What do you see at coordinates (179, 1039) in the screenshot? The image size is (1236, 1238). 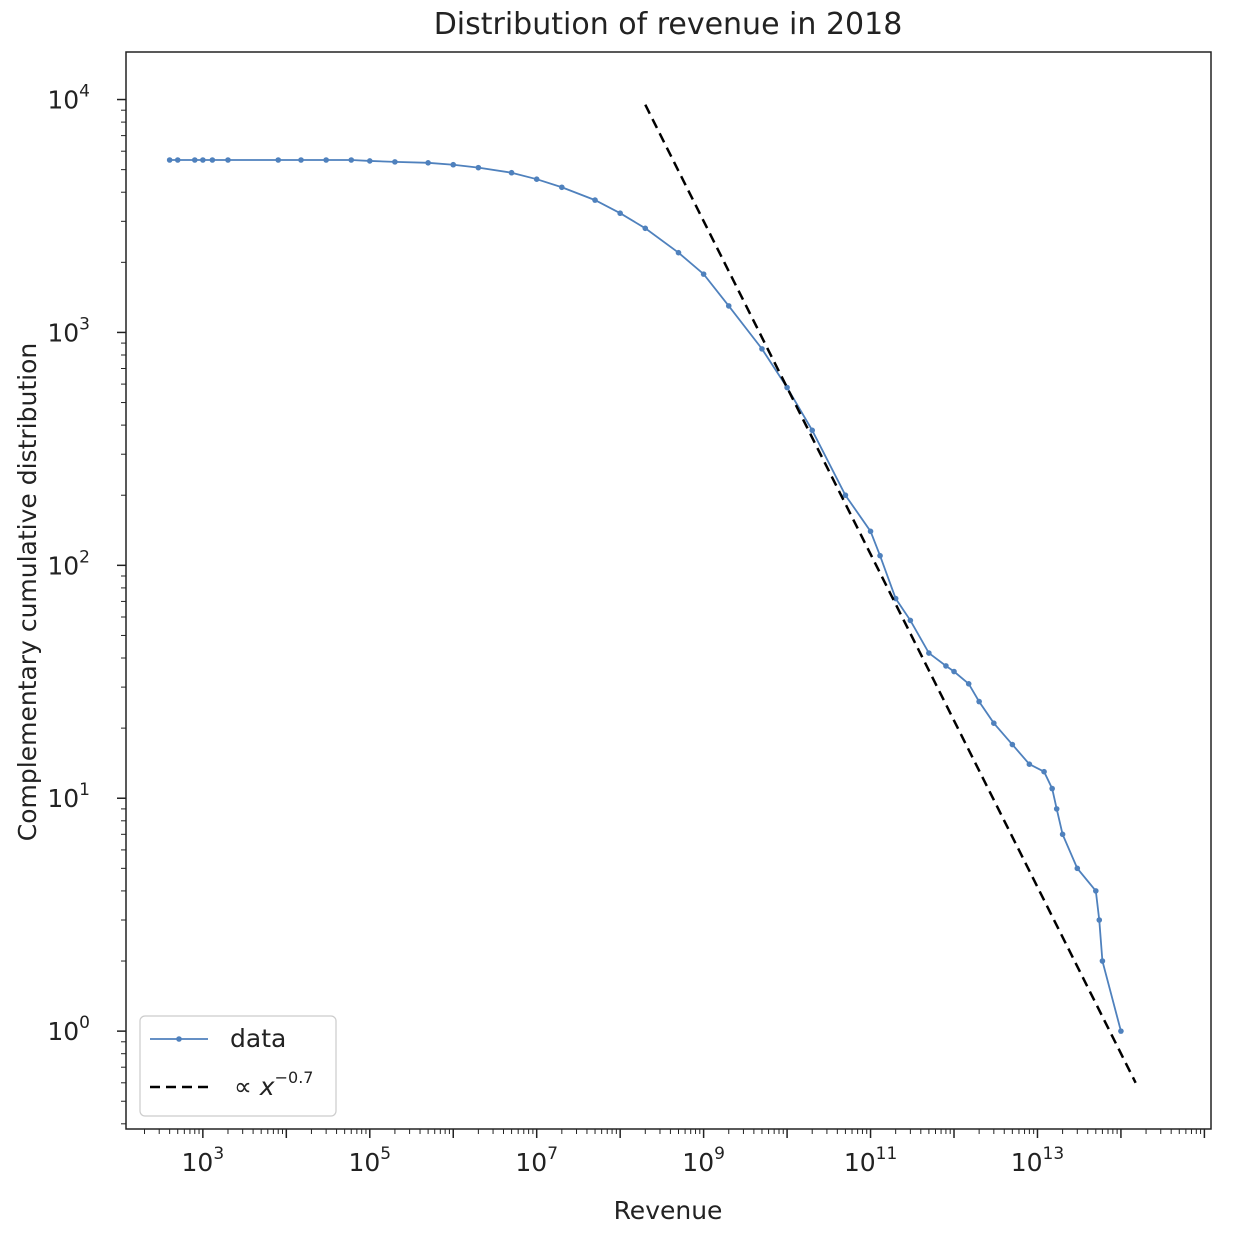 I see `legend-data-marker` at bounding box center [179, 1039].